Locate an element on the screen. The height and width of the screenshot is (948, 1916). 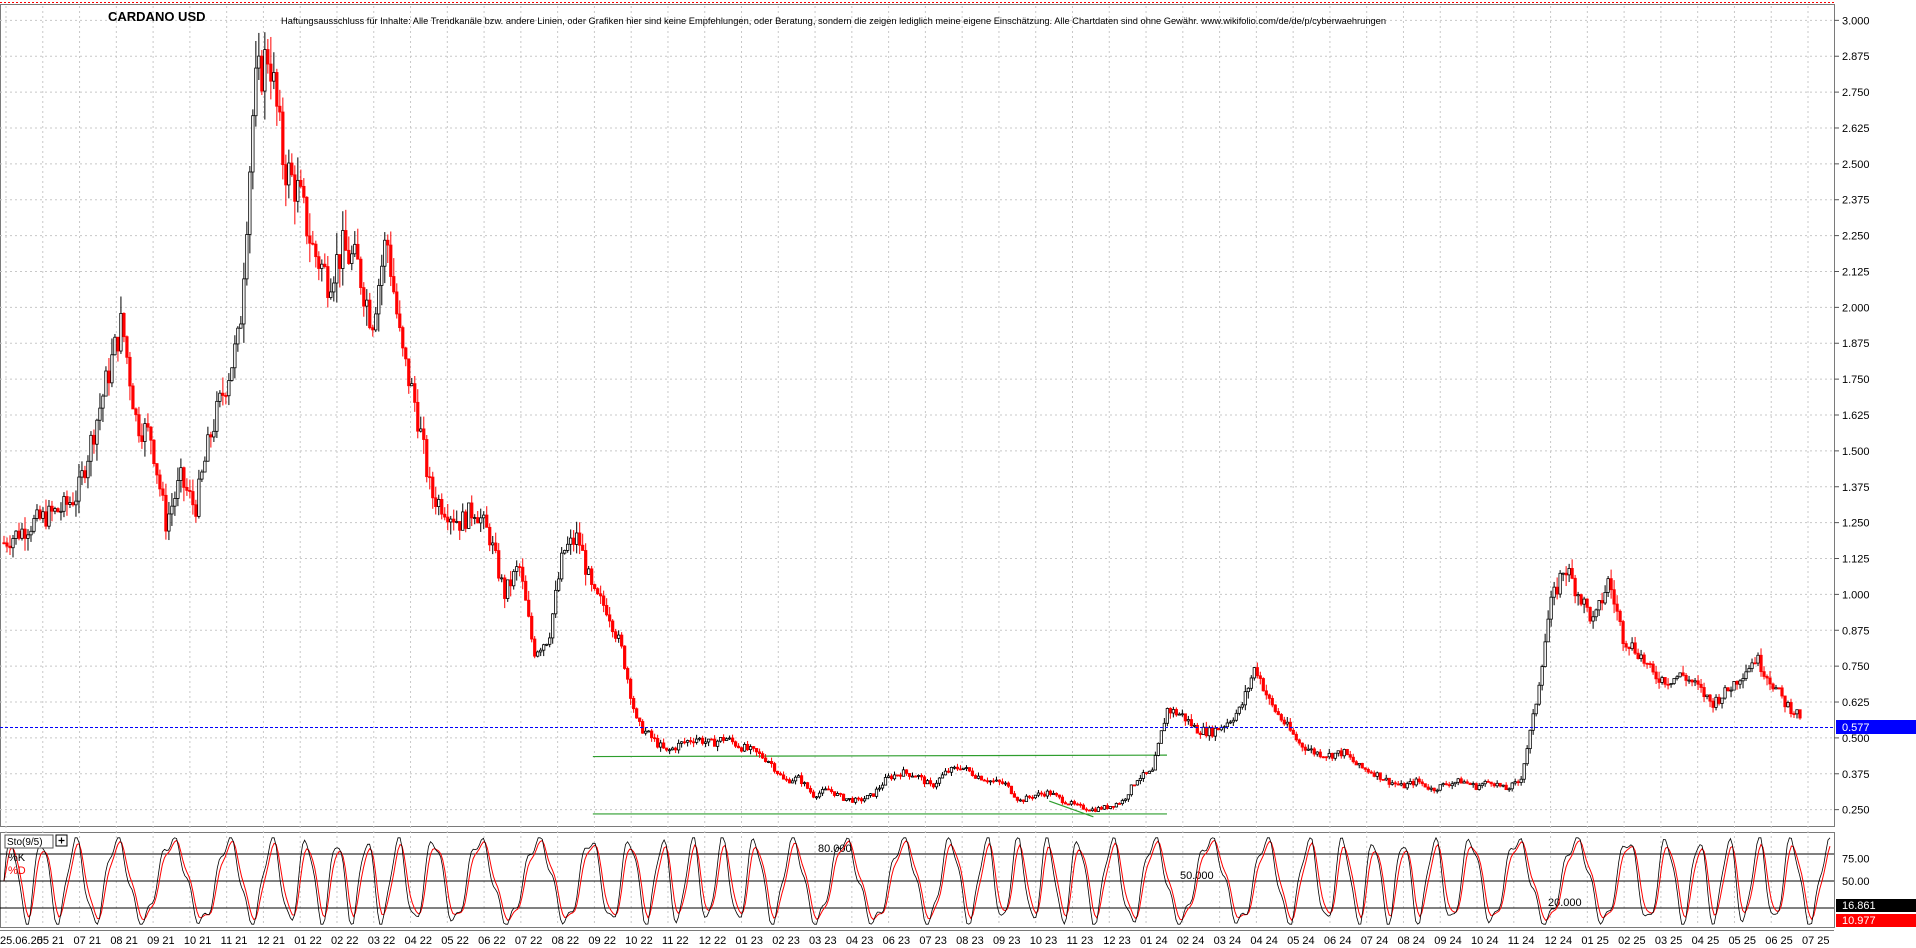
y-tick-label: 2.750 is located at coordinates (1856, 93).